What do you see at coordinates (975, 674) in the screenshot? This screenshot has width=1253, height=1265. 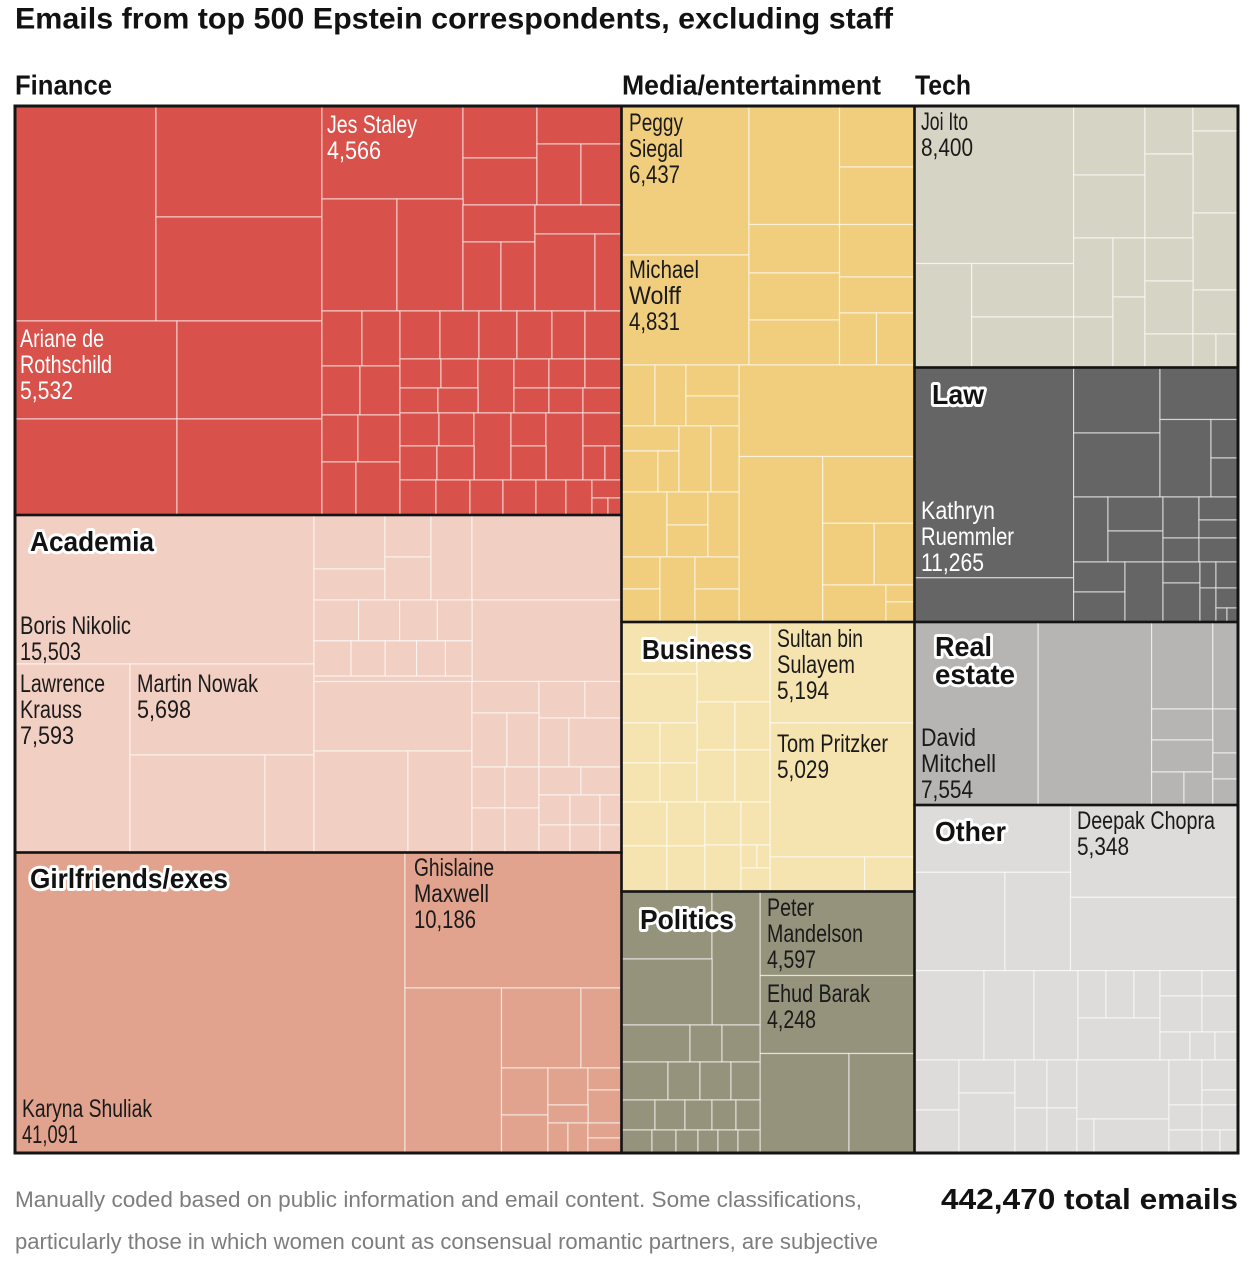 I see `svg-text: estate` at bounding box center [975, 674].